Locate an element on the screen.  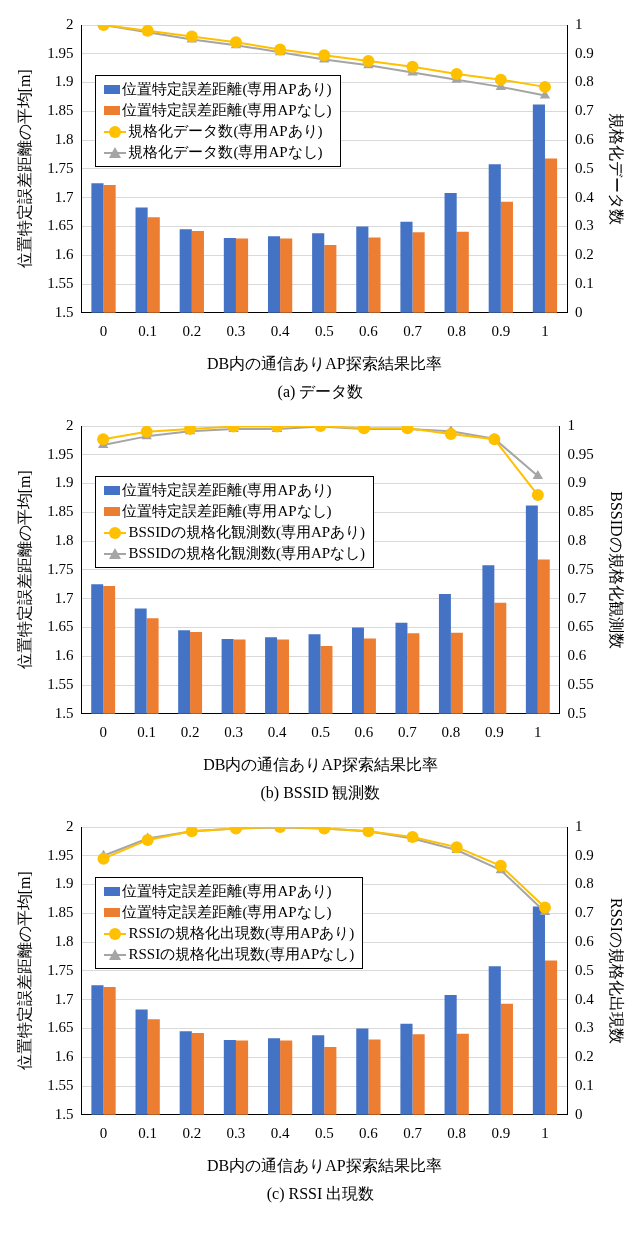
legend-label: BSSIDの規格化観測数(専用APあり) is located at coordinates (247, 532).